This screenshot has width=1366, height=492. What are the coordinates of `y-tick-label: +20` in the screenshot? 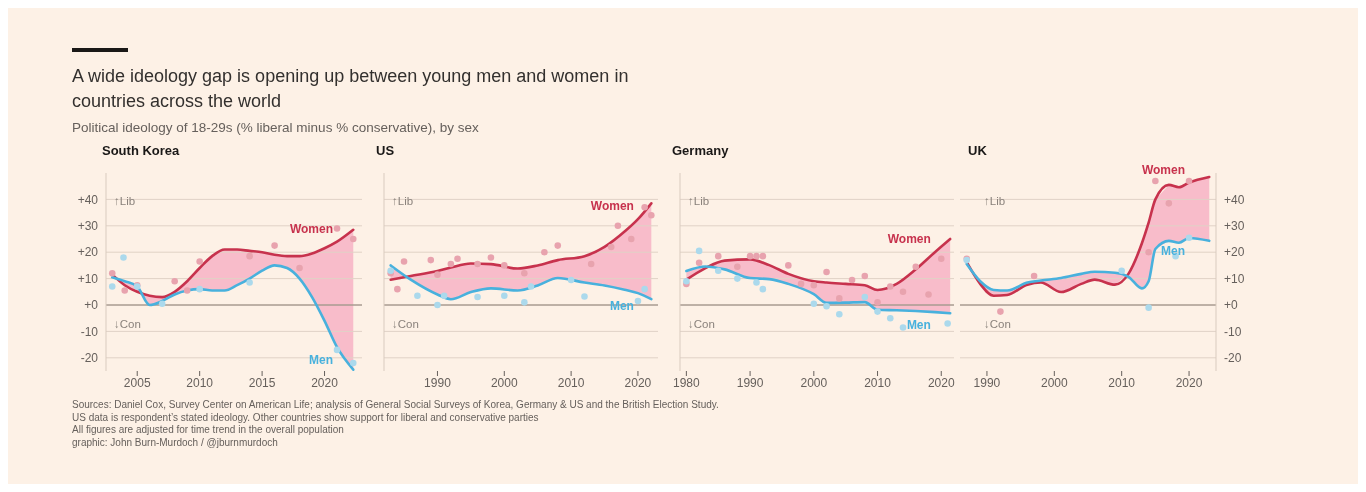 It's located at (88, 252).